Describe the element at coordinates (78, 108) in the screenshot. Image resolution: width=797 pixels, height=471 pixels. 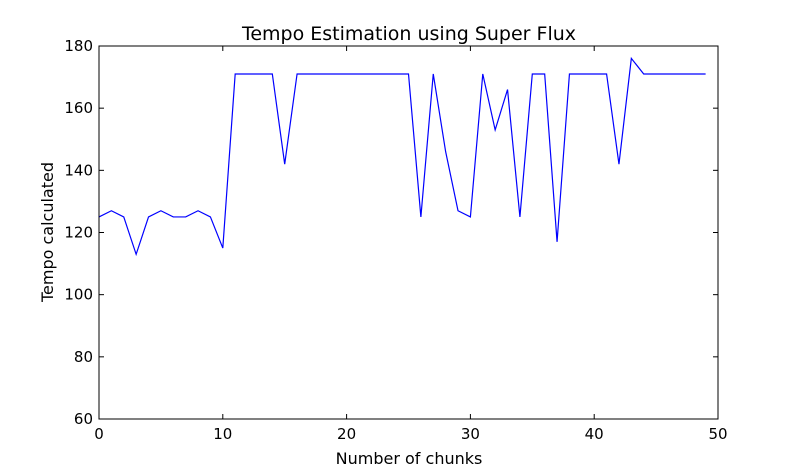
I see `y-tick-label: 160` at that location.